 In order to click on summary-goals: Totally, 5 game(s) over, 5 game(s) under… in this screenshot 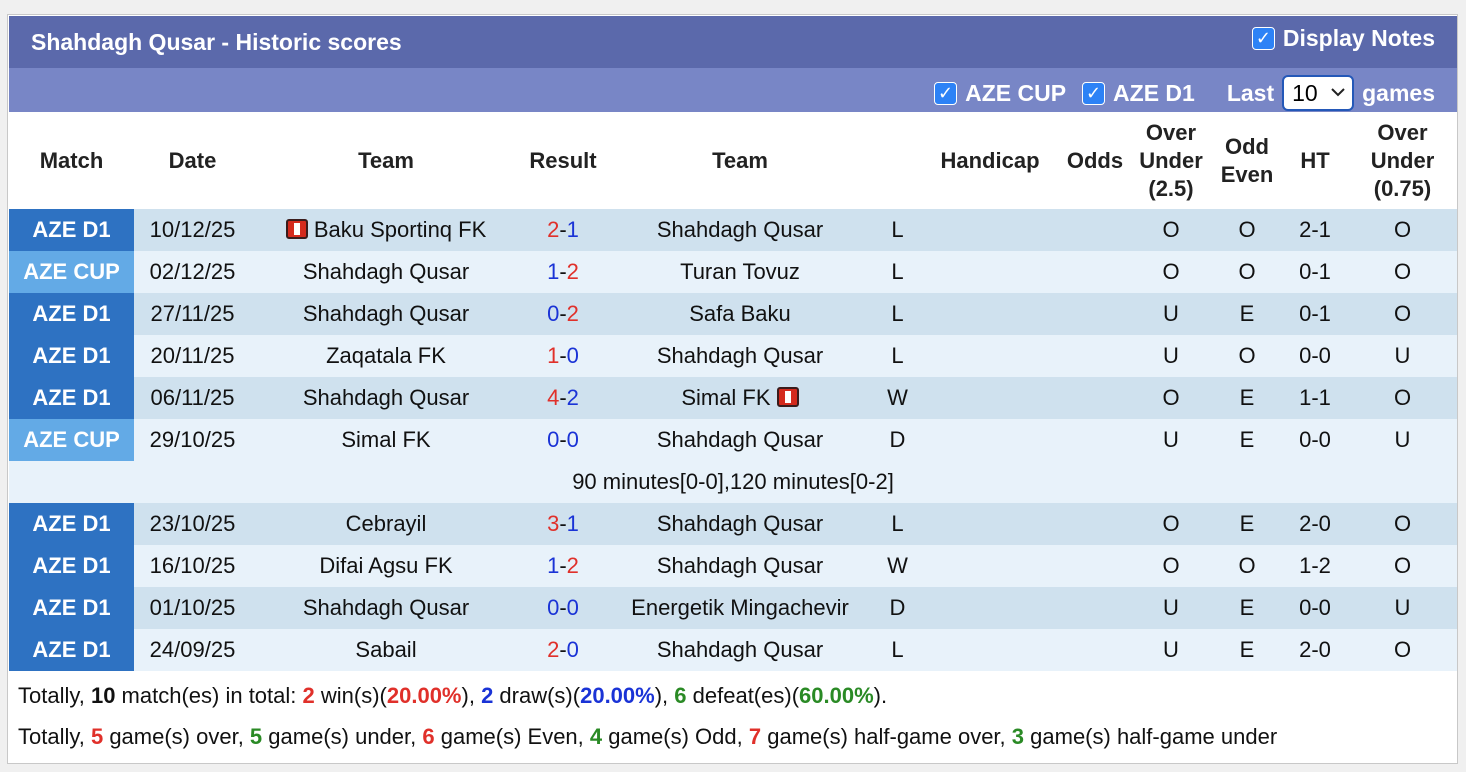, I will do `click(647, 737)`.